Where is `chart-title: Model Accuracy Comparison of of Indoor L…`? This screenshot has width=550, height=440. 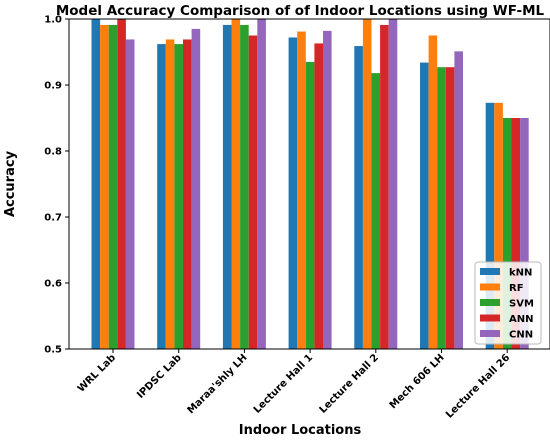
chart-title: Model Accuracy Comparison of of Indoor L… is located at coordinates (300, 11).